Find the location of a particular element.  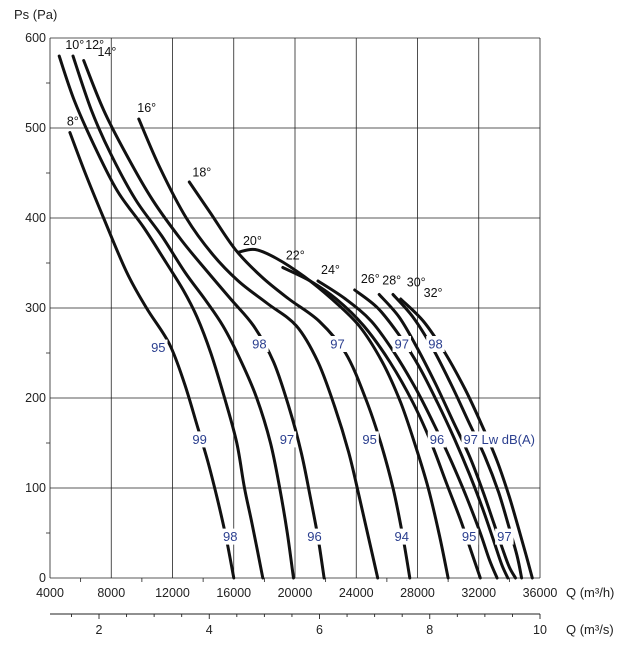

x2-tick-label: 4 is located at coordinates (209, 630).